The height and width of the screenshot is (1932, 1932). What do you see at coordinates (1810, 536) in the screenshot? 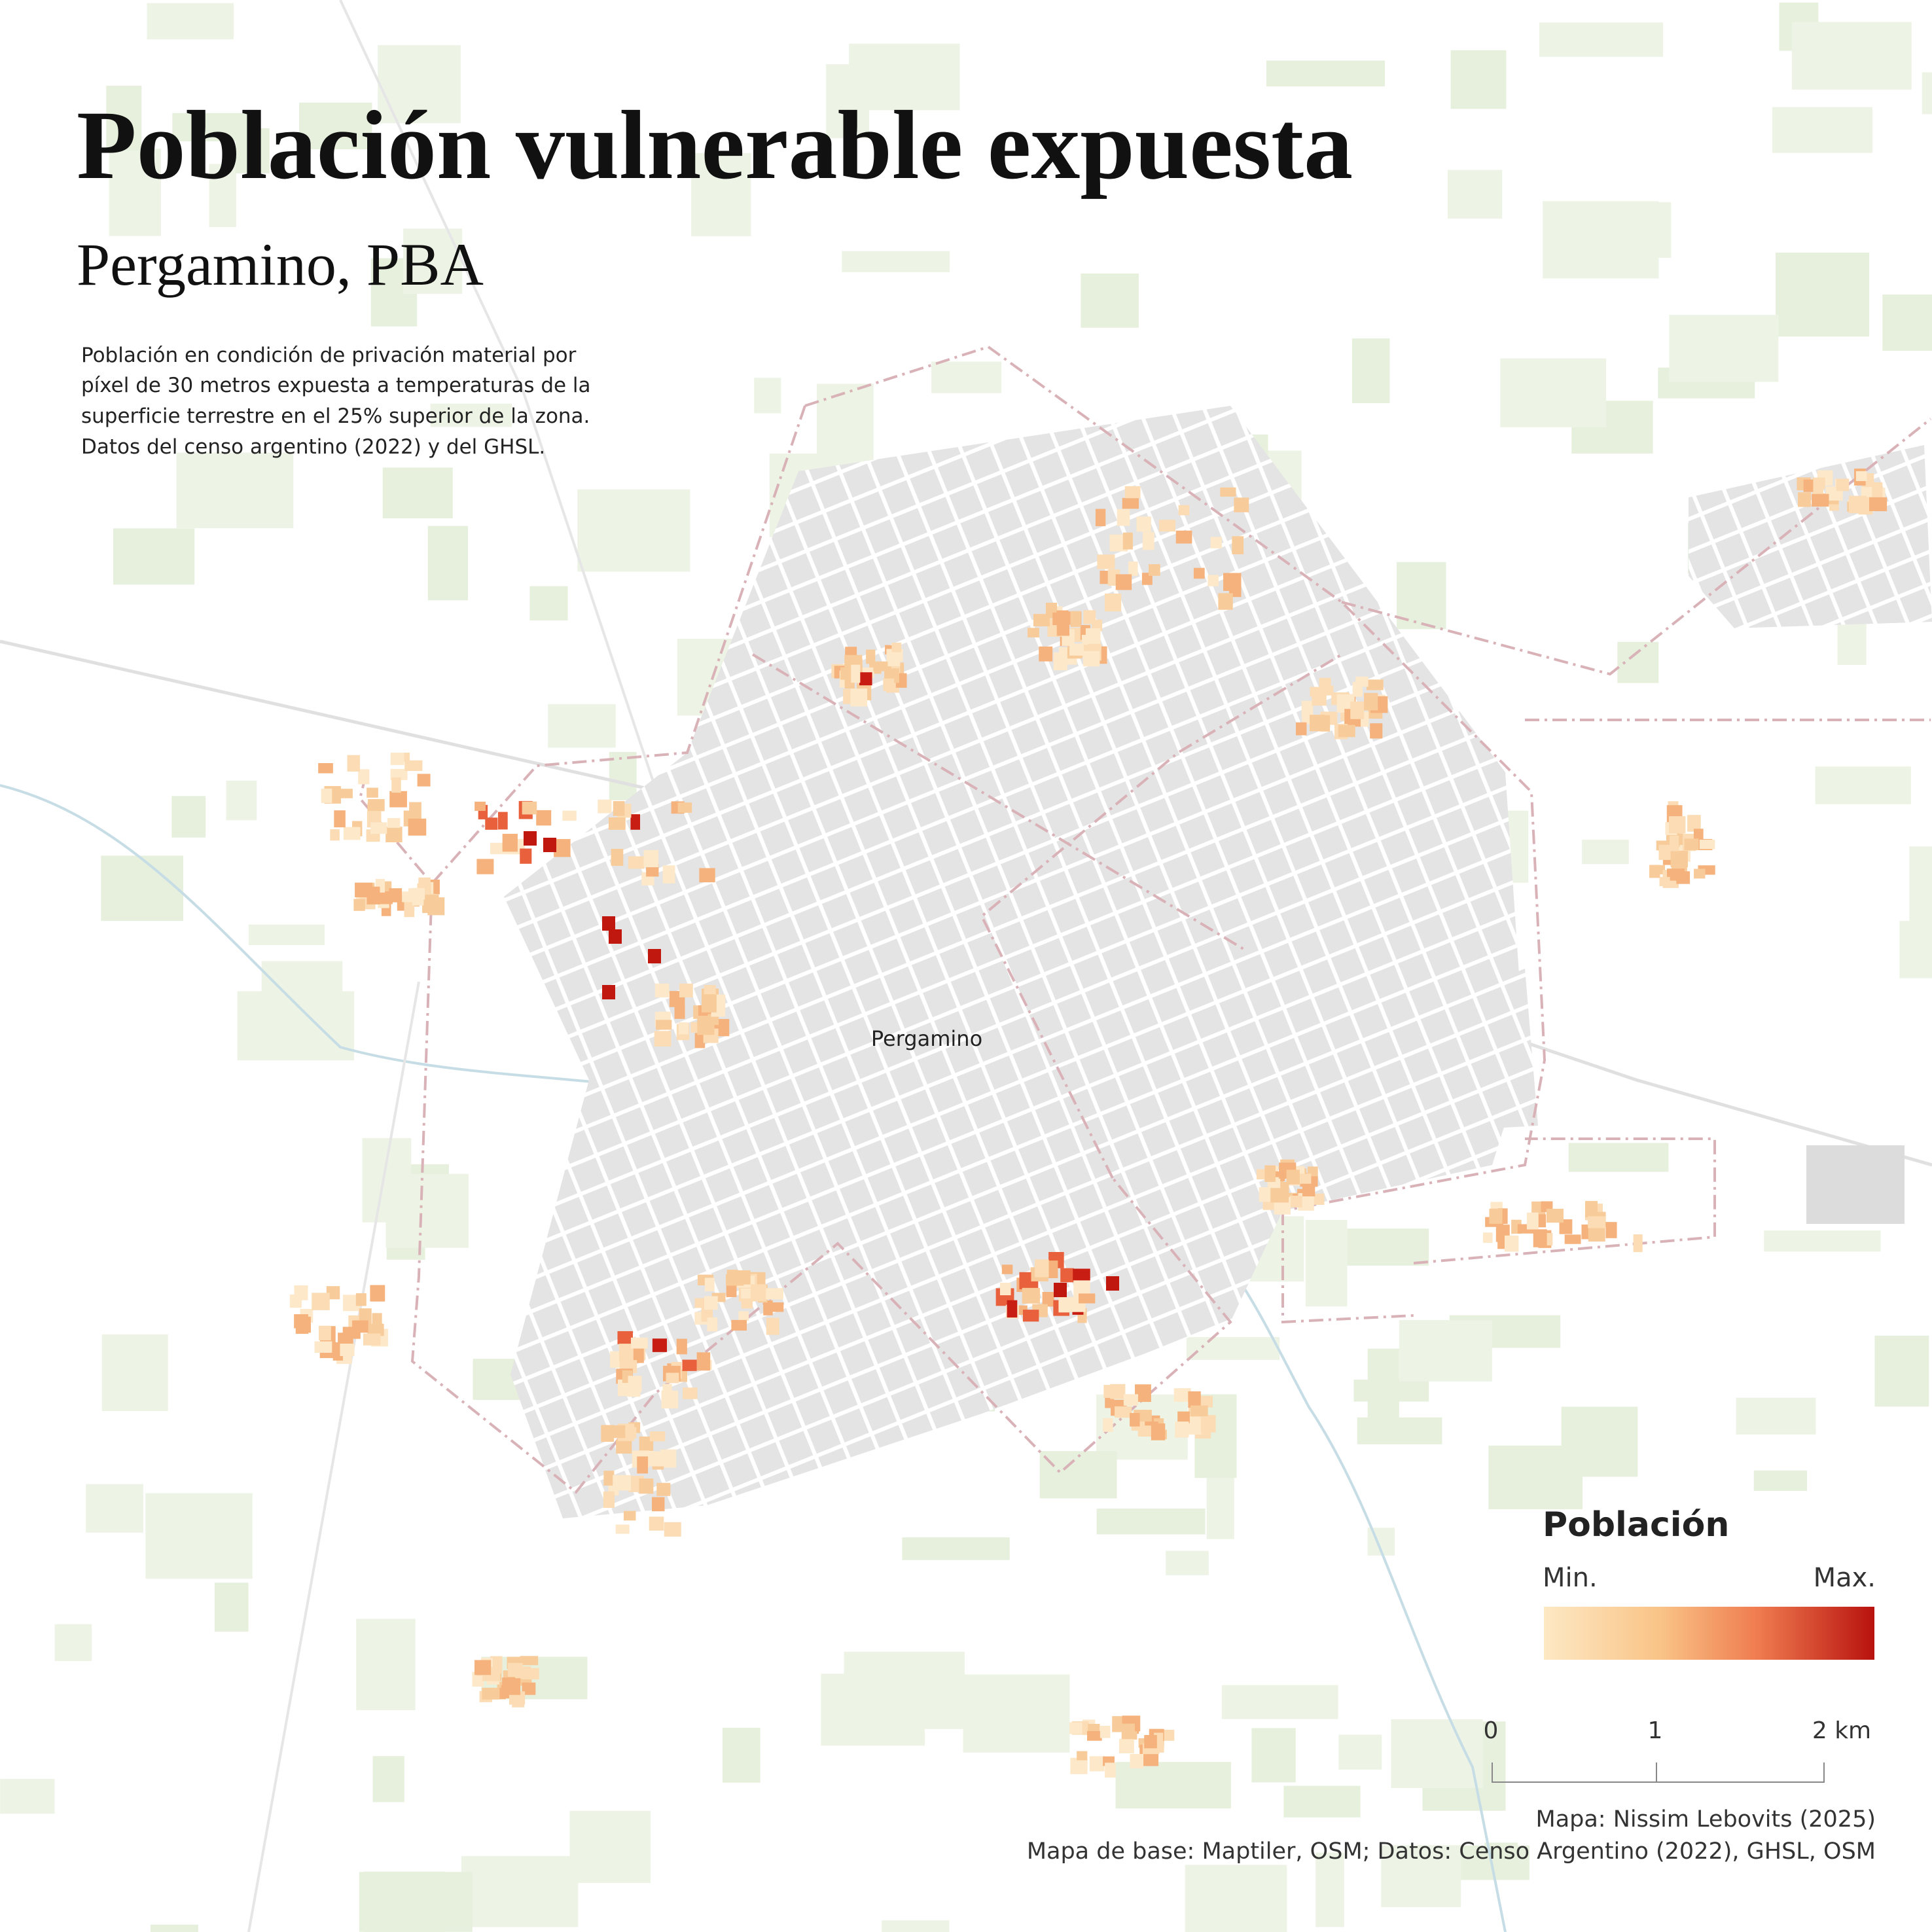
I see `urban-area` at bounding box center [1810, 536].